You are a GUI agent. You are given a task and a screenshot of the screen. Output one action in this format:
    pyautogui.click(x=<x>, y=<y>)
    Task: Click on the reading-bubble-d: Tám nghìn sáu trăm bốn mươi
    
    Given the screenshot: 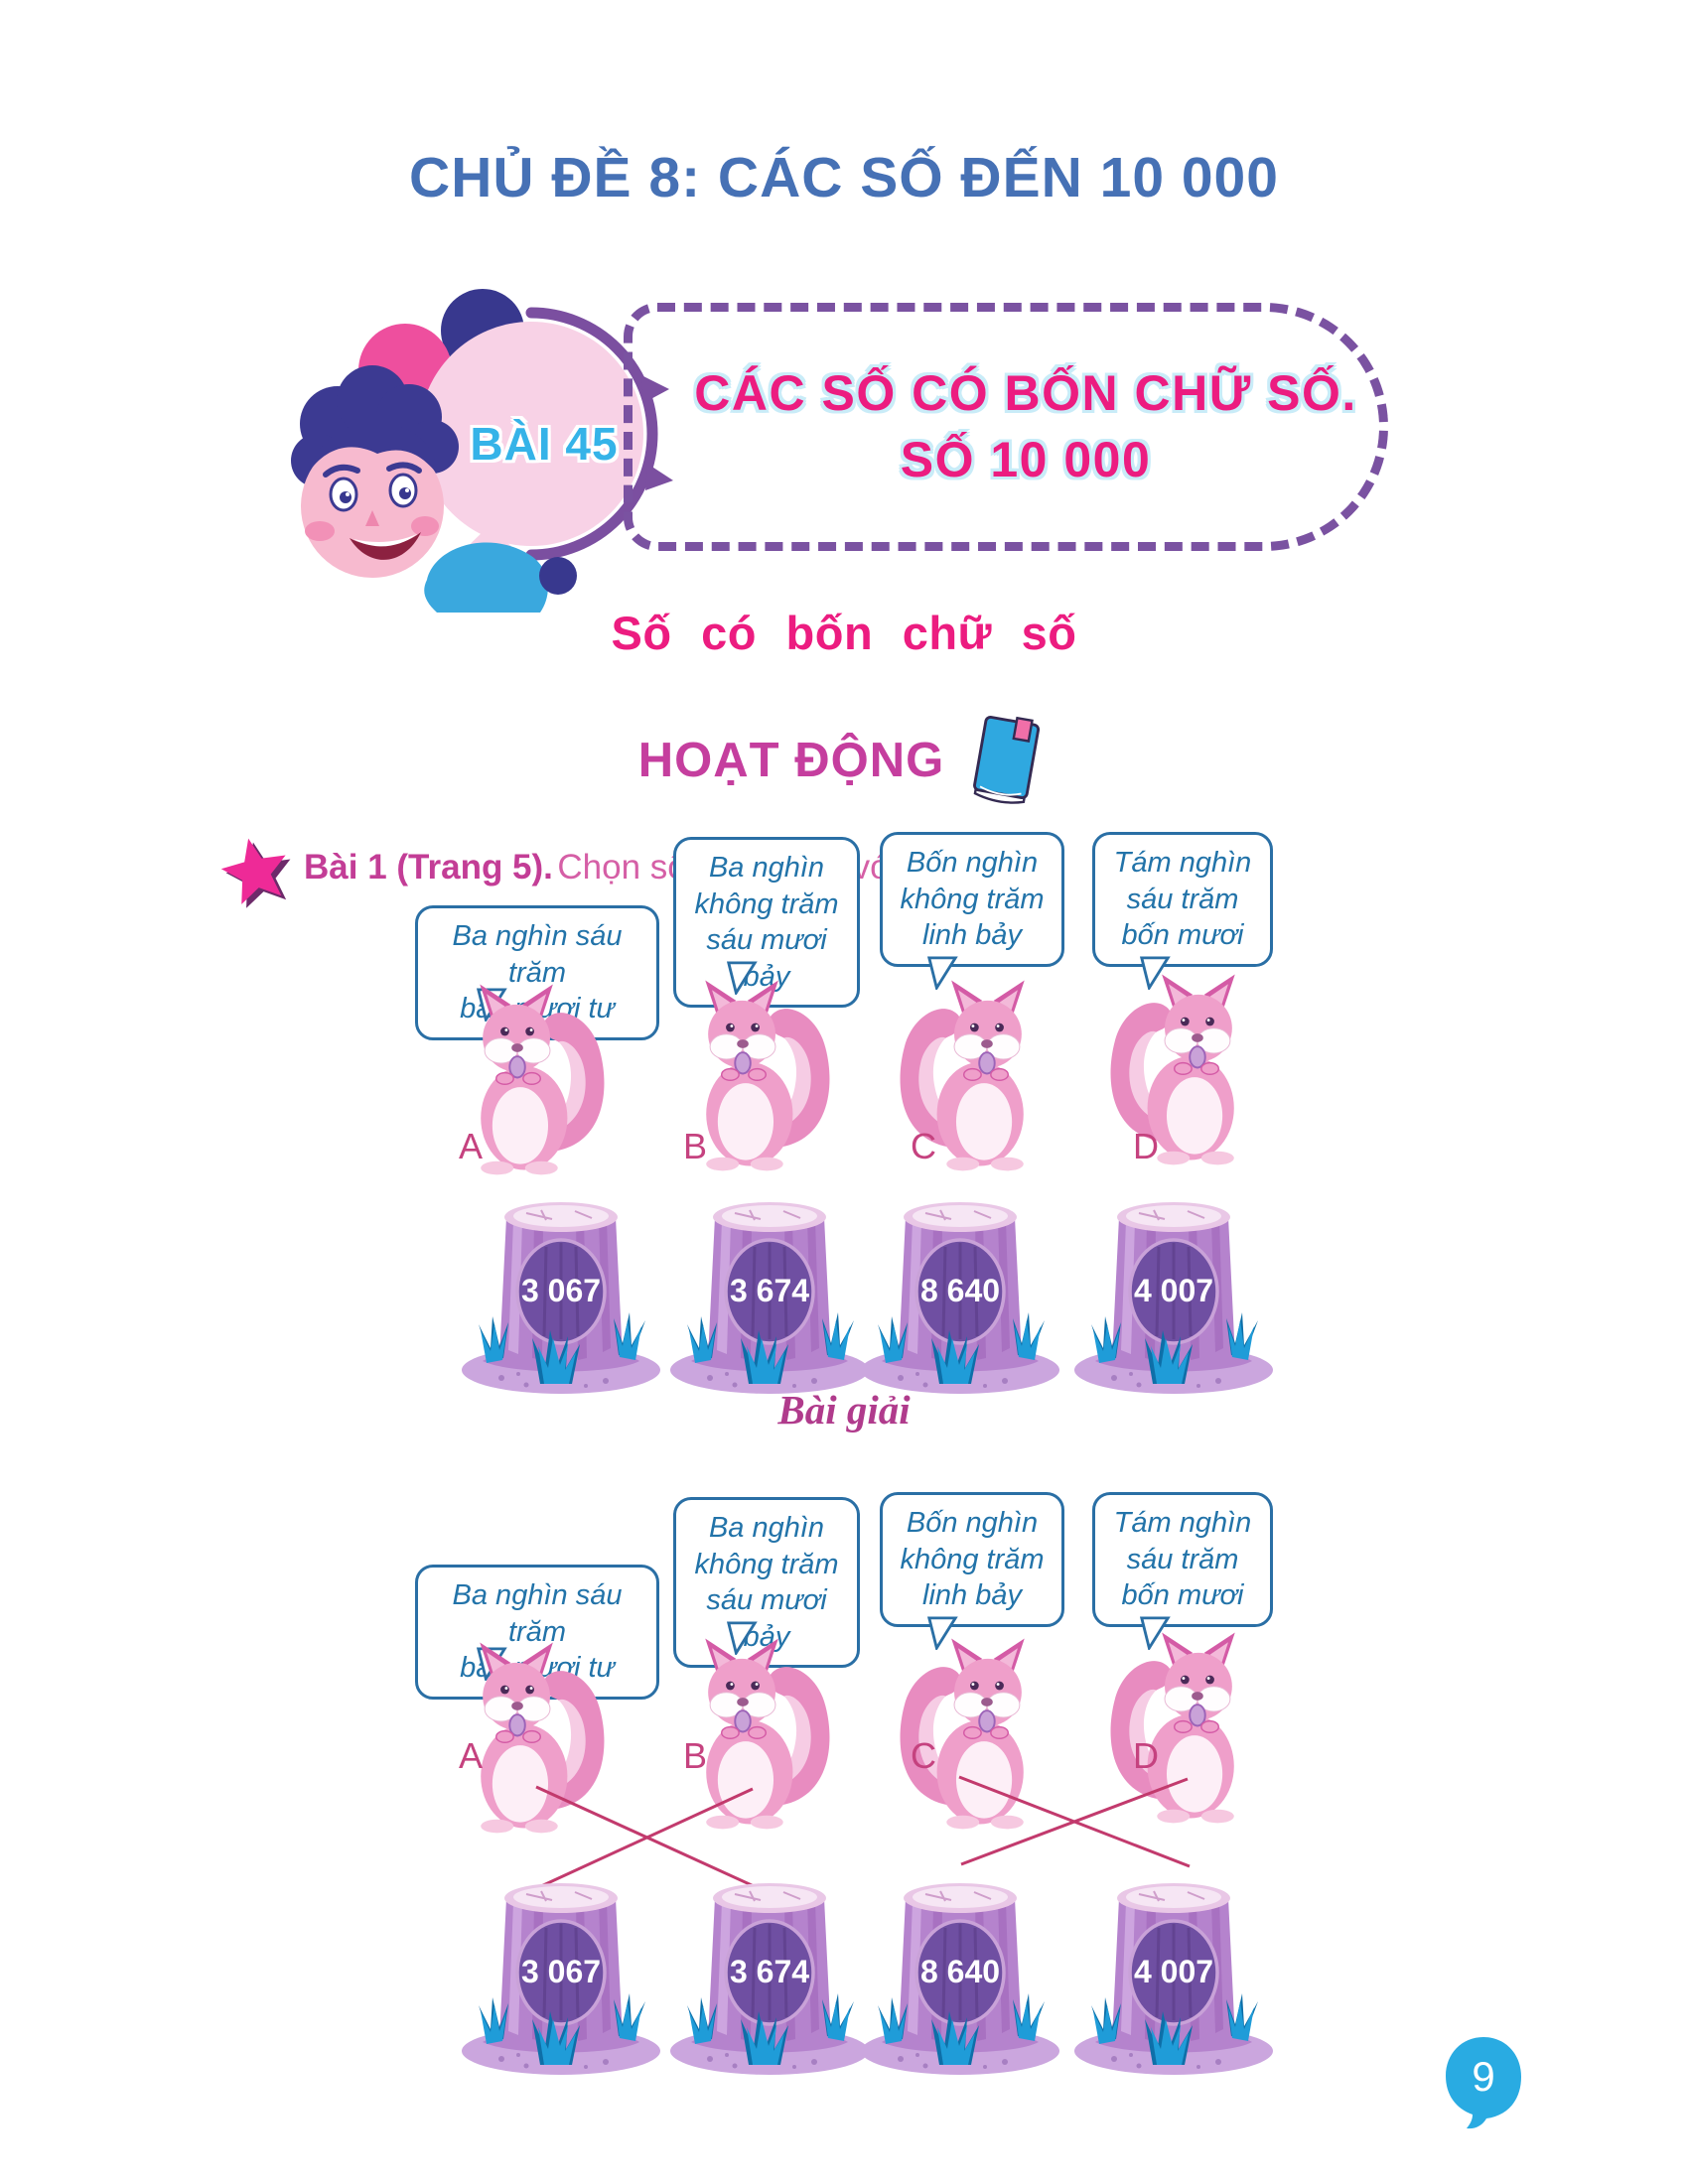 What is the action you would take?
    pyautogui.click(x=1182, y=899)
    